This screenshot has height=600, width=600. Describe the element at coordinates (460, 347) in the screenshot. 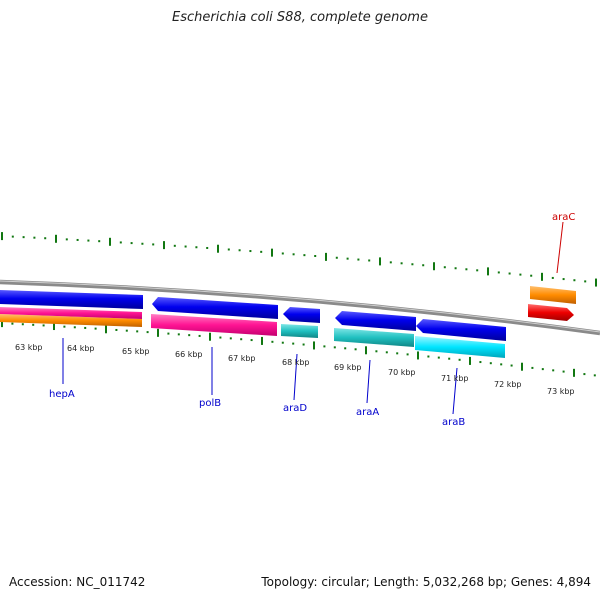

I see `feature-block-cyan-araB` at that location.